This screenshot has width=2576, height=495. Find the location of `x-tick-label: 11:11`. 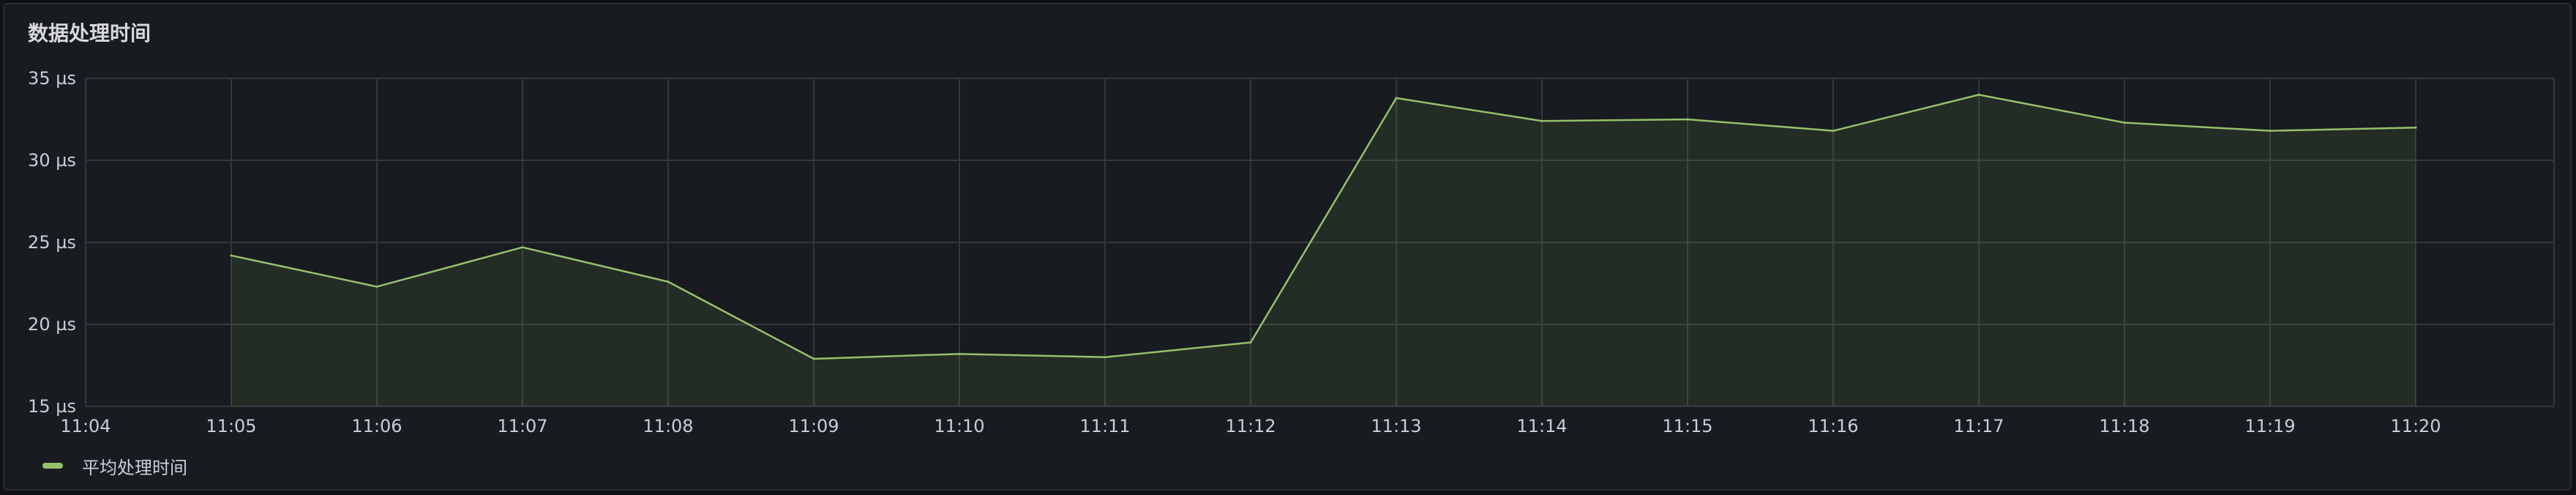

x-tick-label: 11:11 is located at coordinates (1104, 426).